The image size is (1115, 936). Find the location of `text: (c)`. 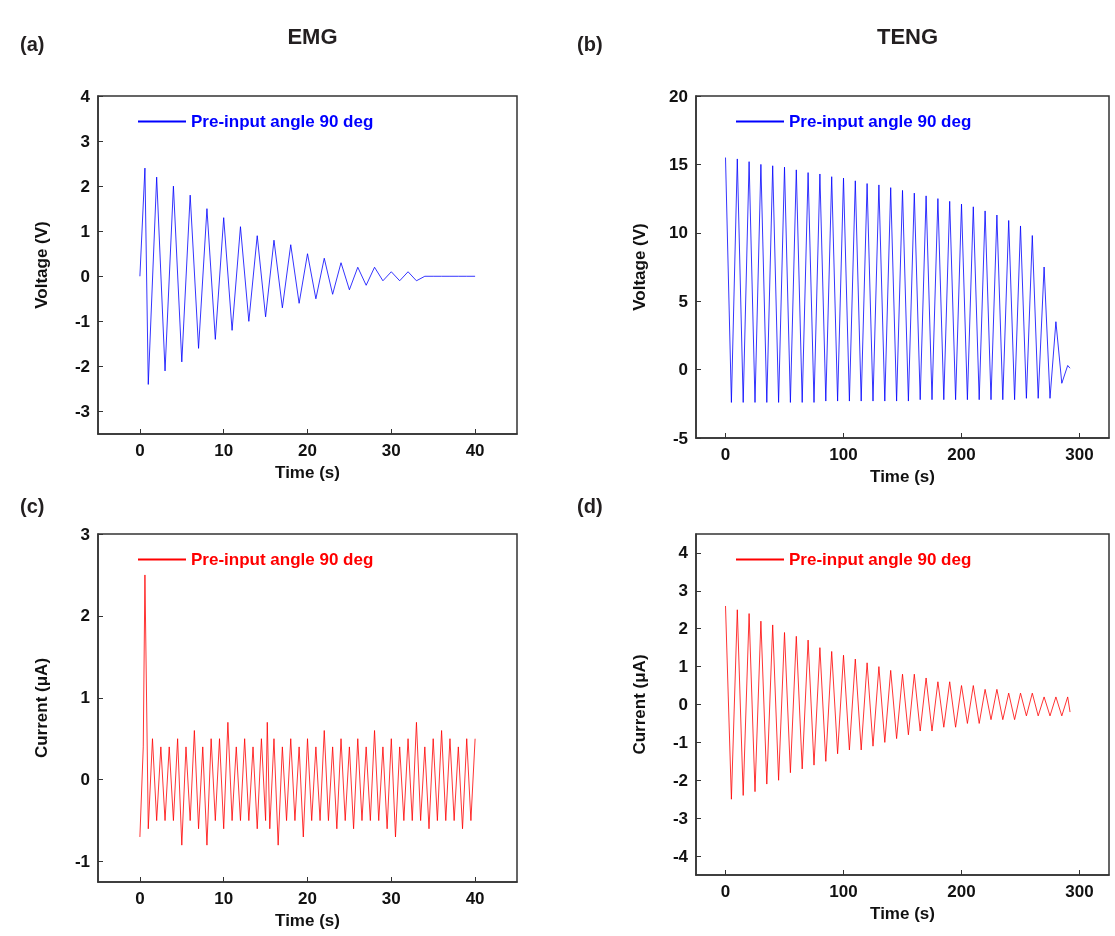

text: (c) is located at coordinates (32, 506).